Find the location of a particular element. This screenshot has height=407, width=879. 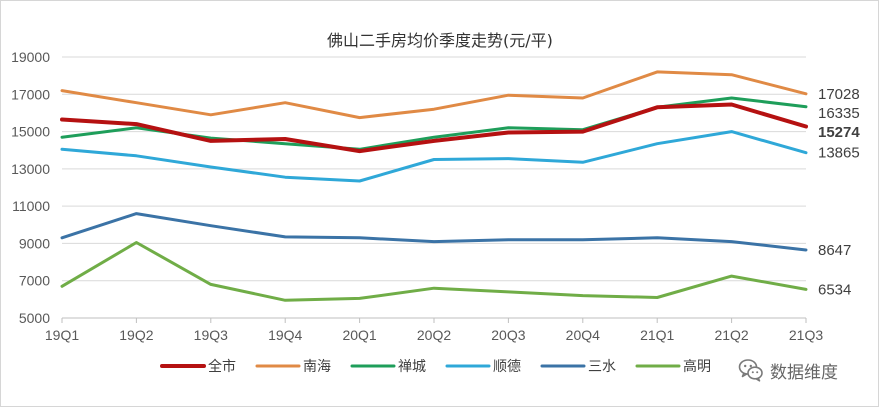

x-tick-label: 20Q2 is located at coordinates (434, 335).